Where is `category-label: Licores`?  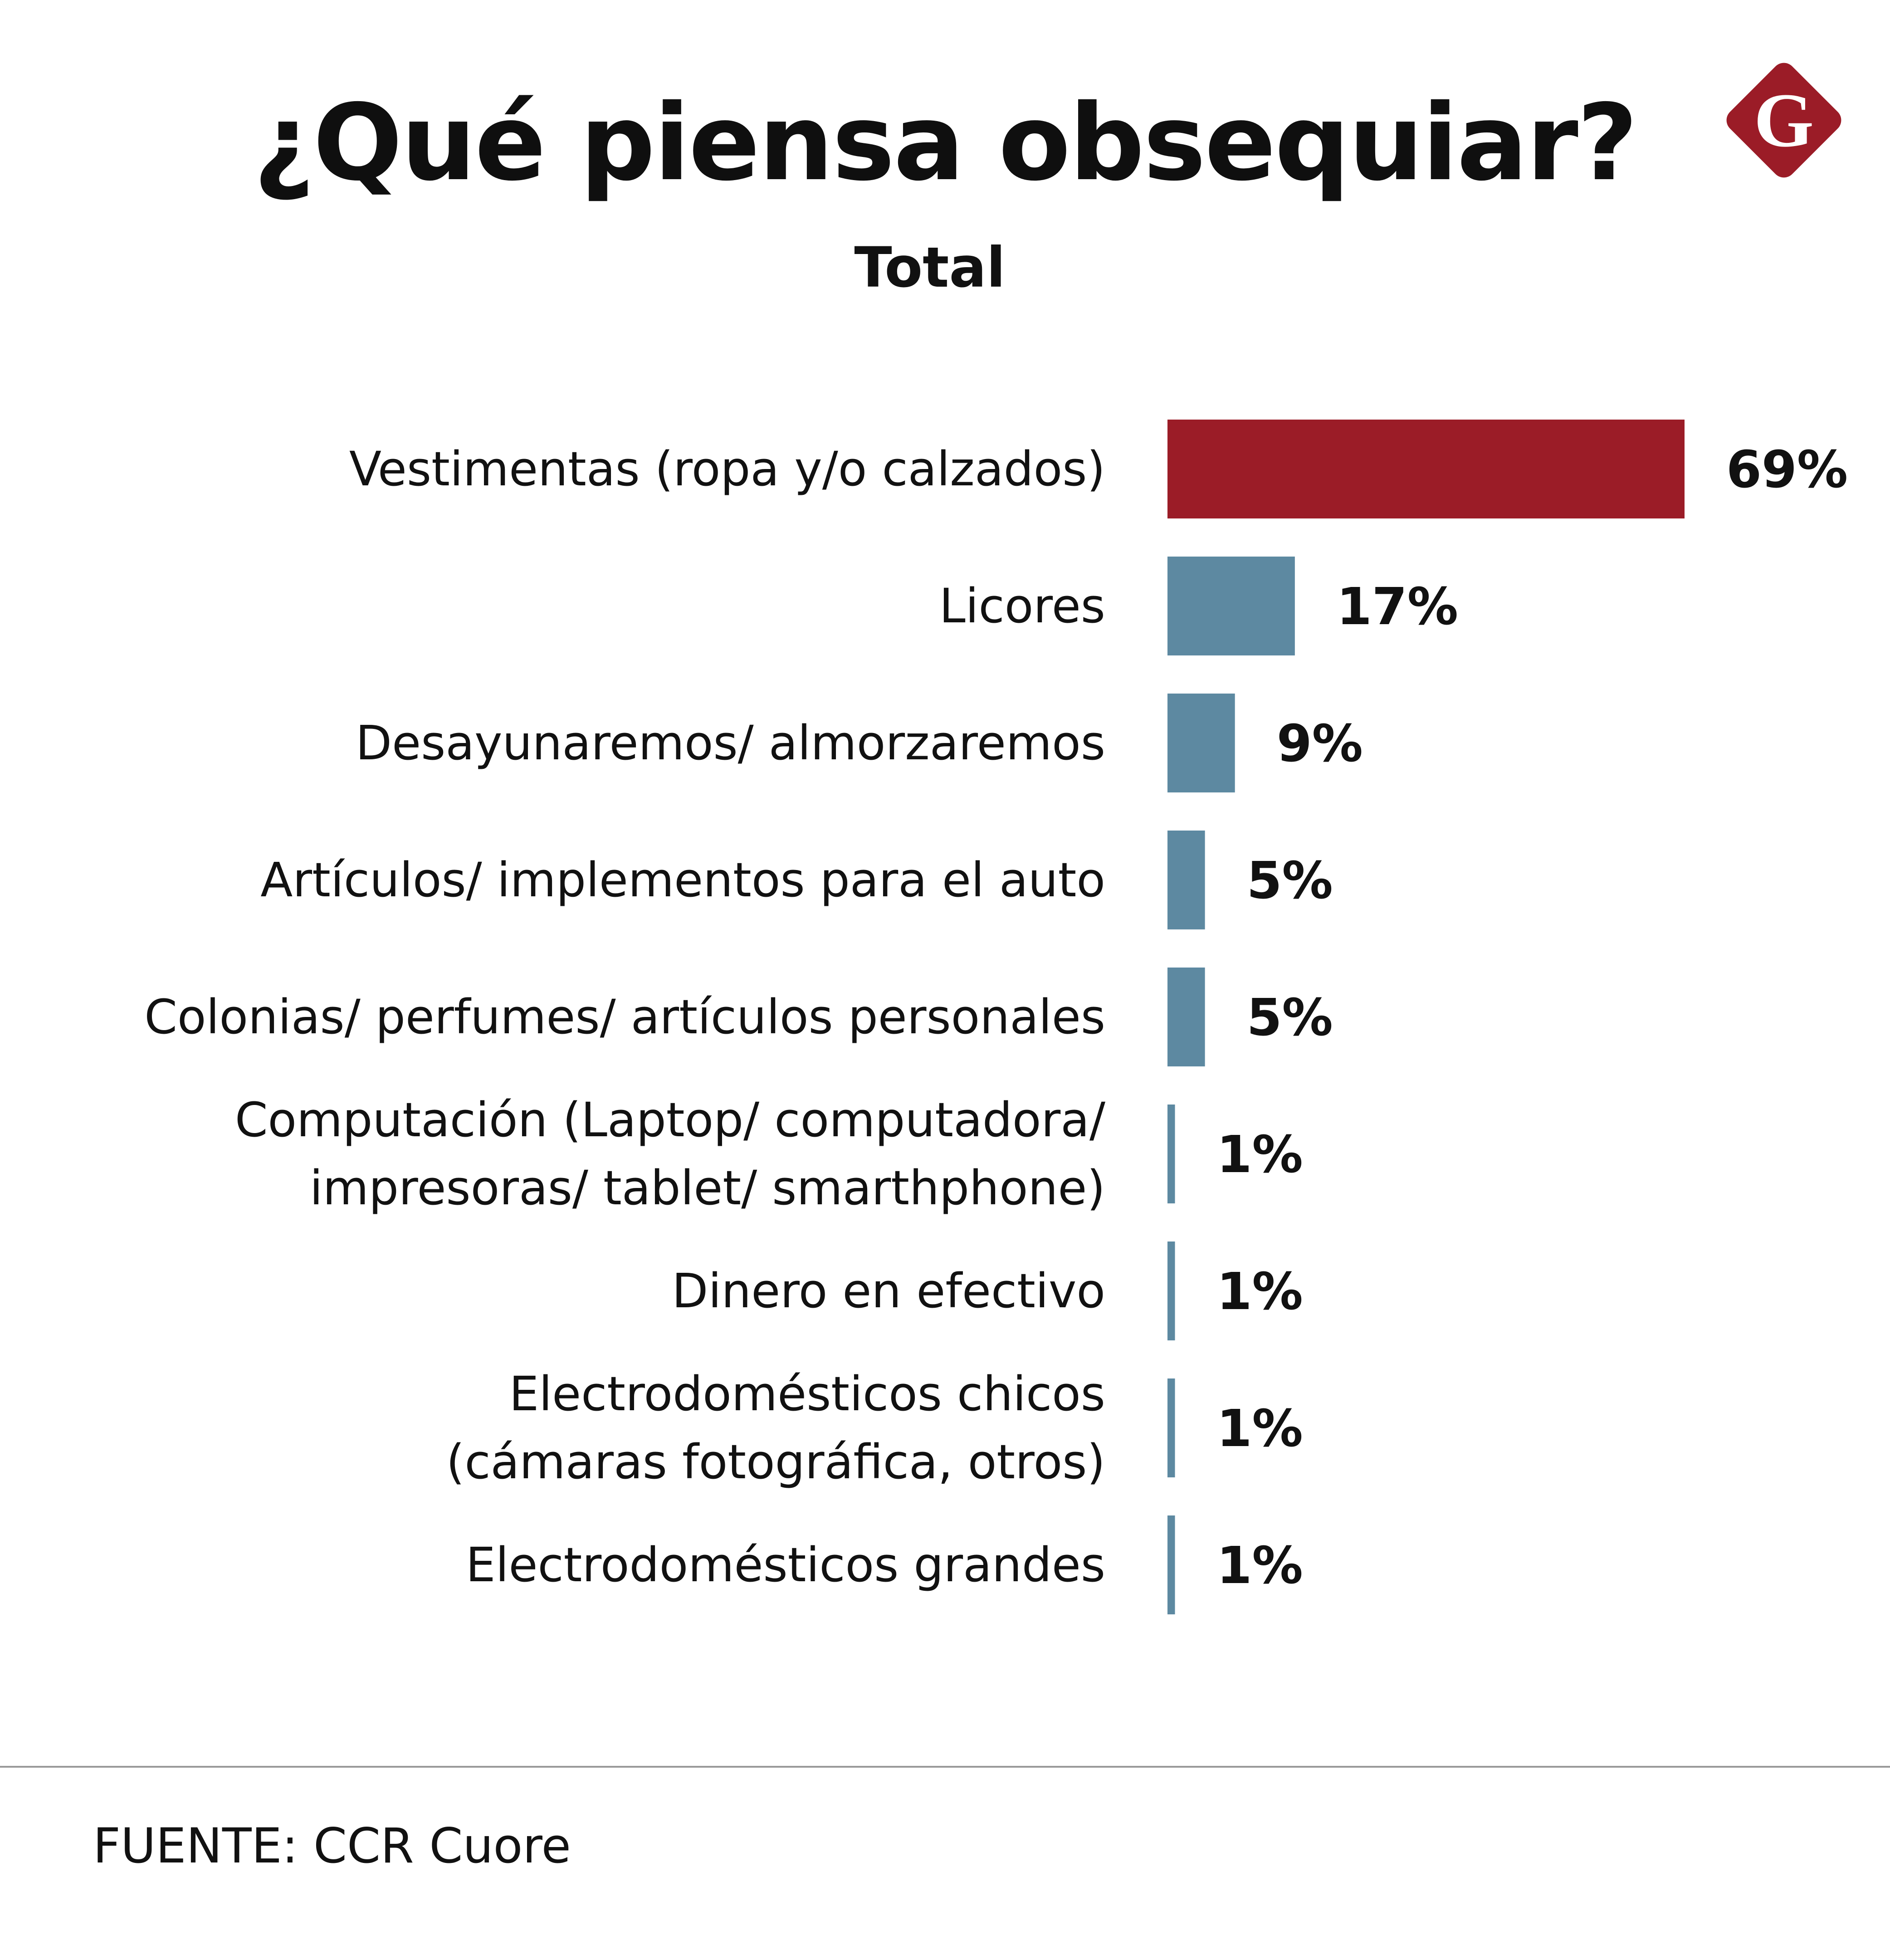
category-label: Licores is located at coordinates (1022, 606).